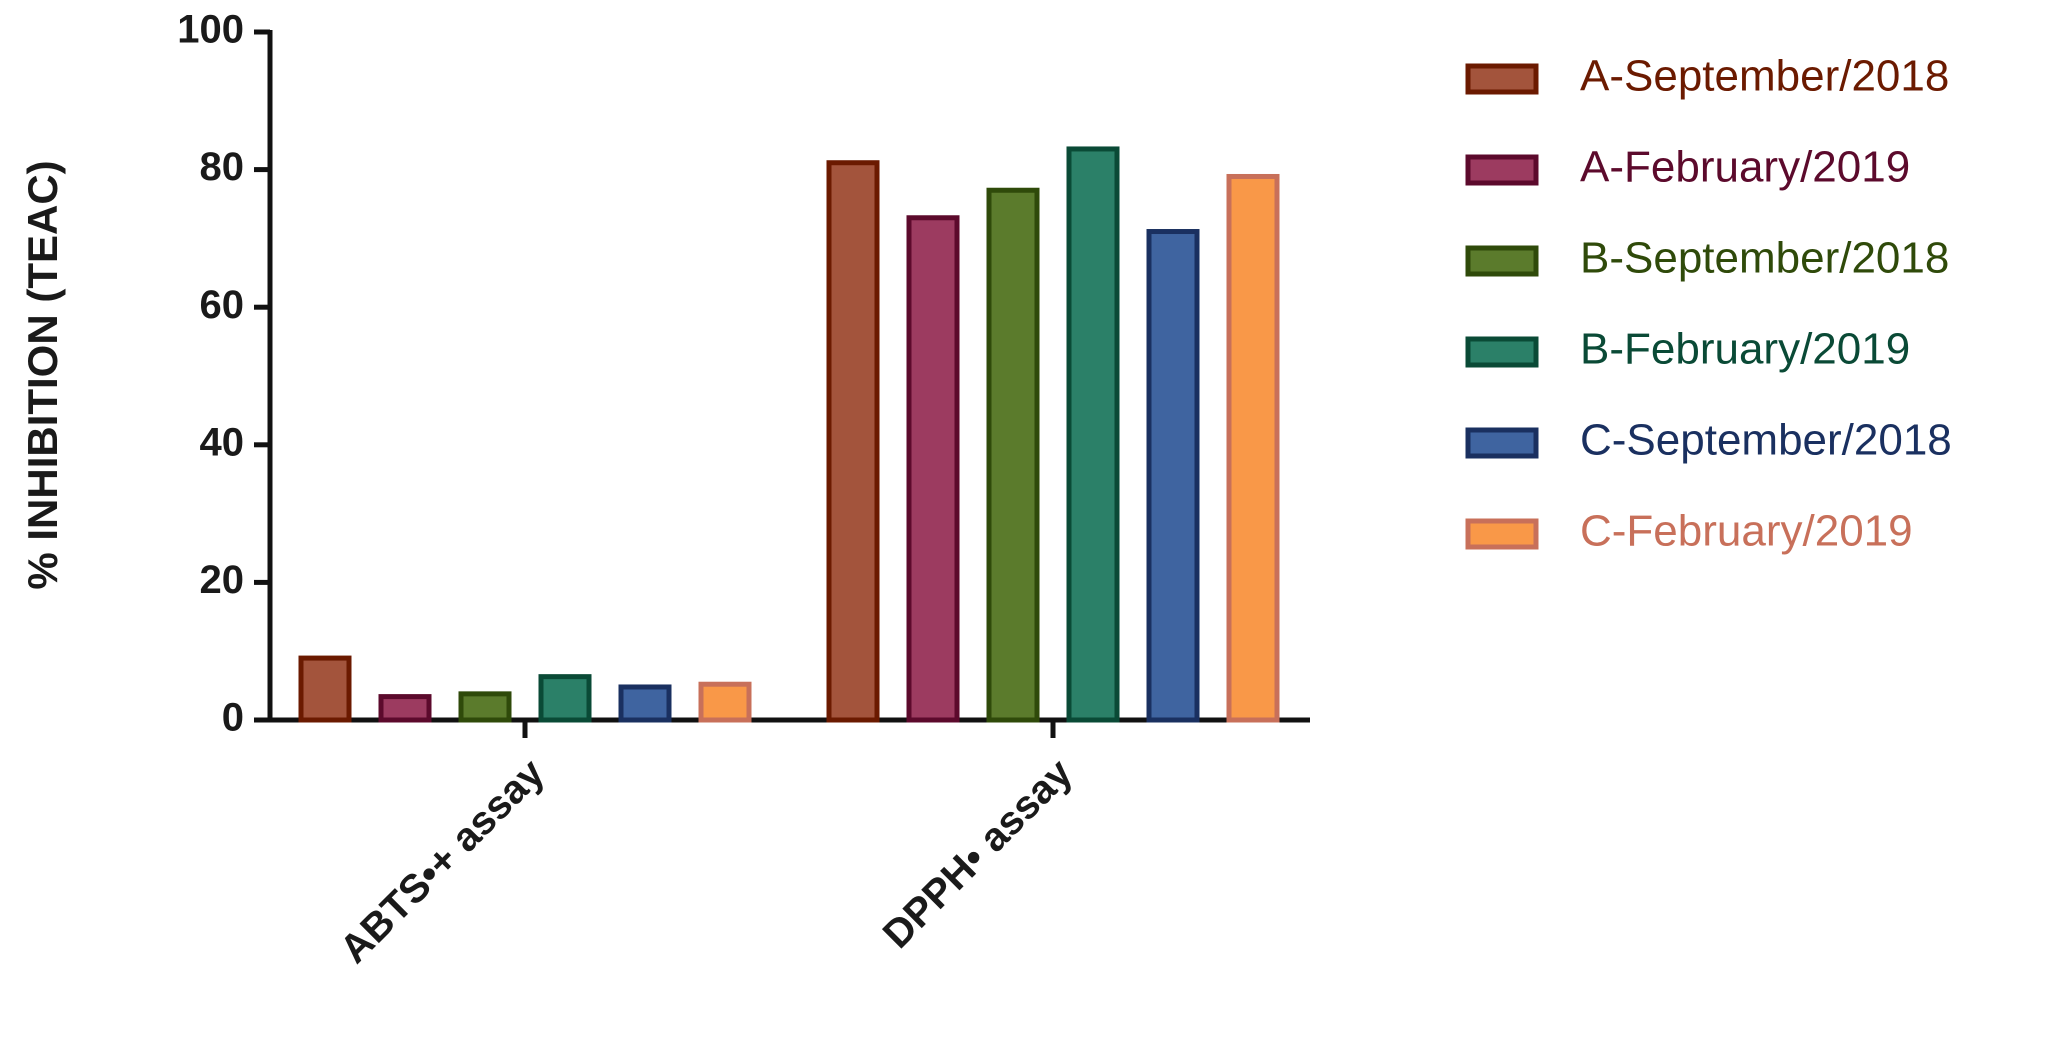  I want to click on y-tick-label: 40, so click(222, 442).